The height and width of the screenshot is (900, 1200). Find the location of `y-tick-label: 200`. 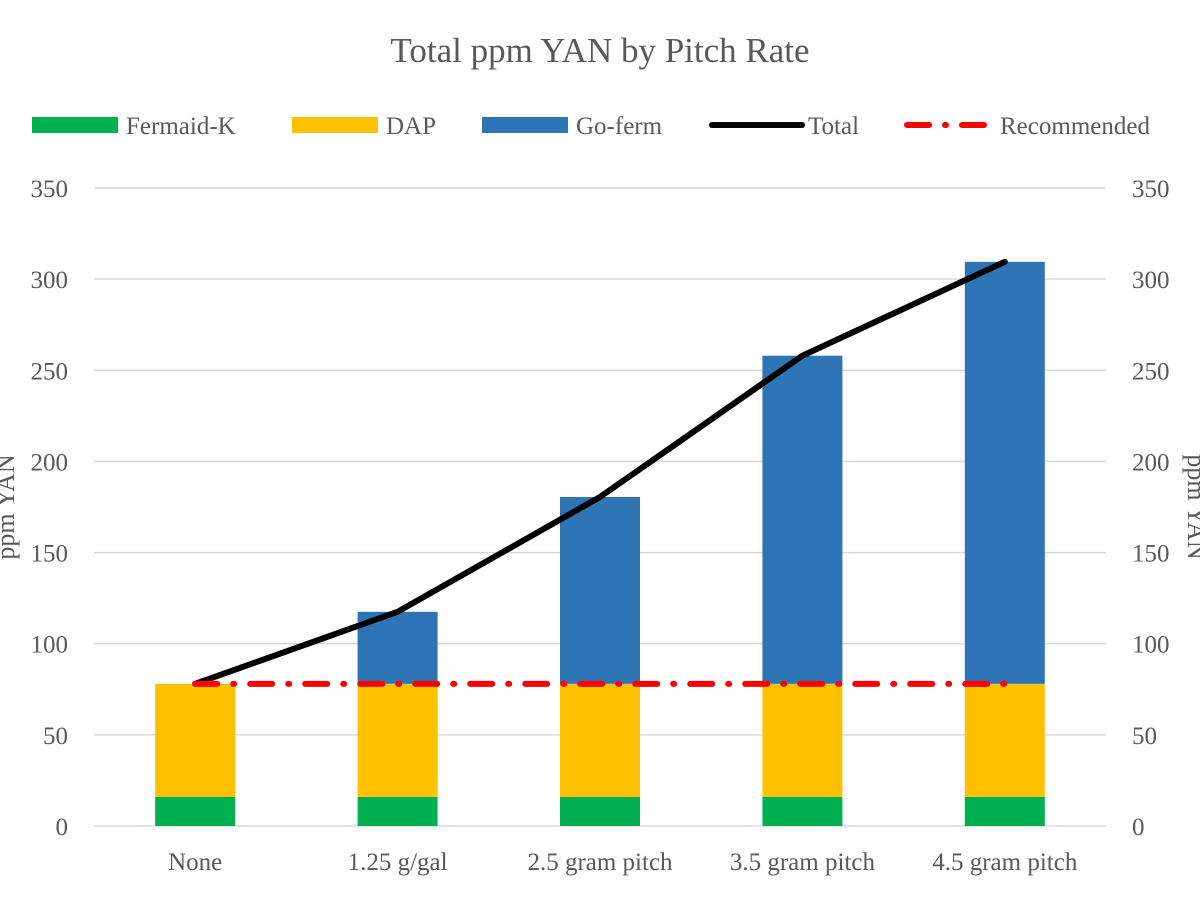

y-tick-label: 200 is located at coordinates (50, 462).